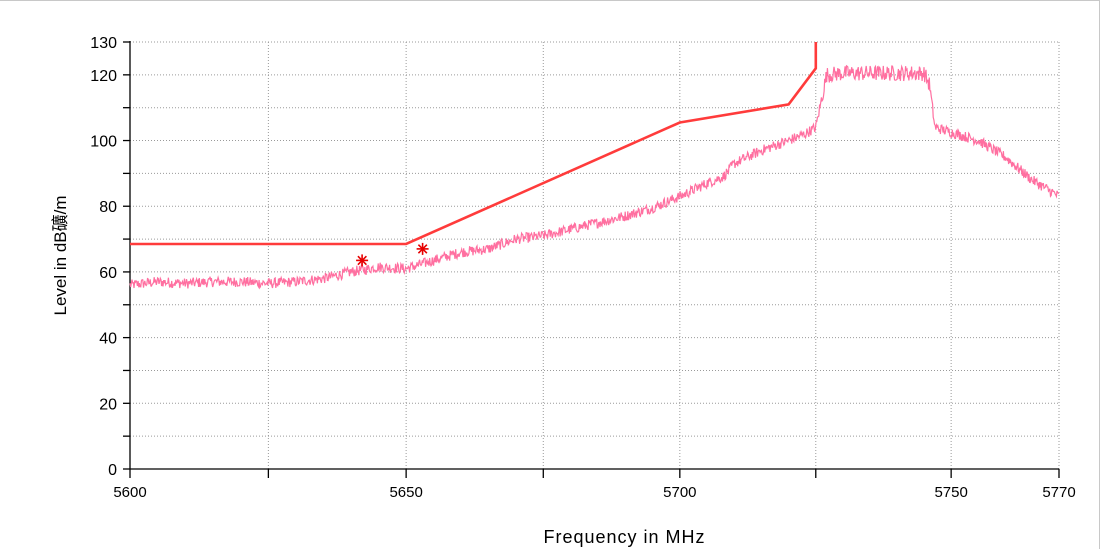 This screenshot has width=1101, height=555. I want to click on y-tick-label: 100, so click(103, 142).